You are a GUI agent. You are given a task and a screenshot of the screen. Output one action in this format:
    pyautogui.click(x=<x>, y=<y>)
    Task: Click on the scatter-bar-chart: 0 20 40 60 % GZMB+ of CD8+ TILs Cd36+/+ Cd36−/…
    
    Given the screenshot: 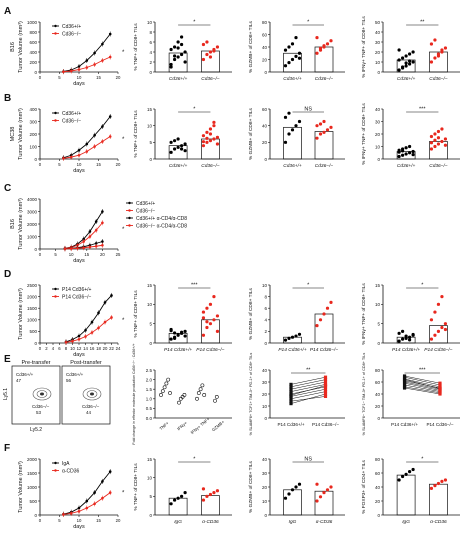 What is the action you would take?
    pyautogui.click(x=296, y=138)
    